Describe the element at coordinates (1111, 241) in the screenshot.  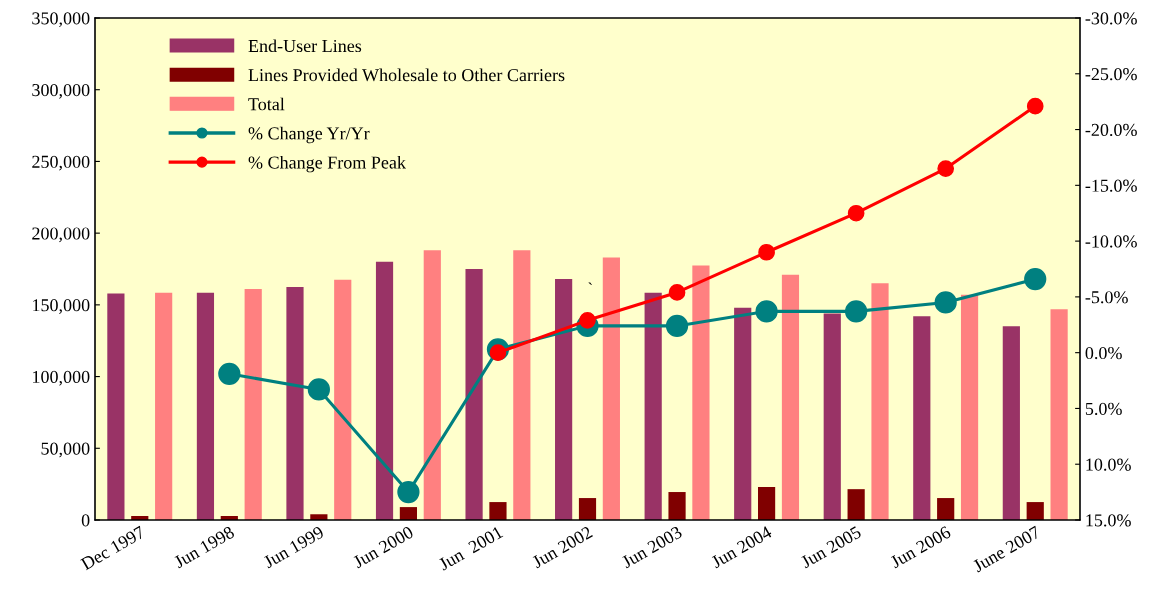
I see `y2-tick-label: -10.0%` at that location.